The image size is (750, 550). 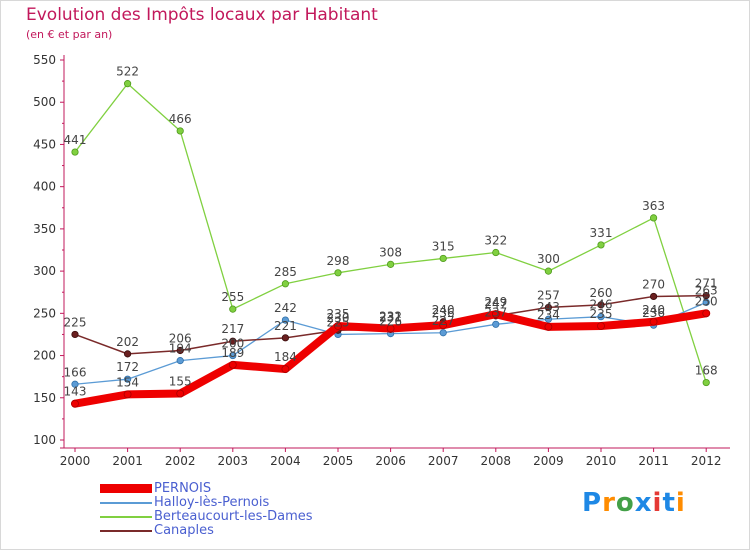 I want to click on data-label-canaples: 260, so click(x=601, y=293).